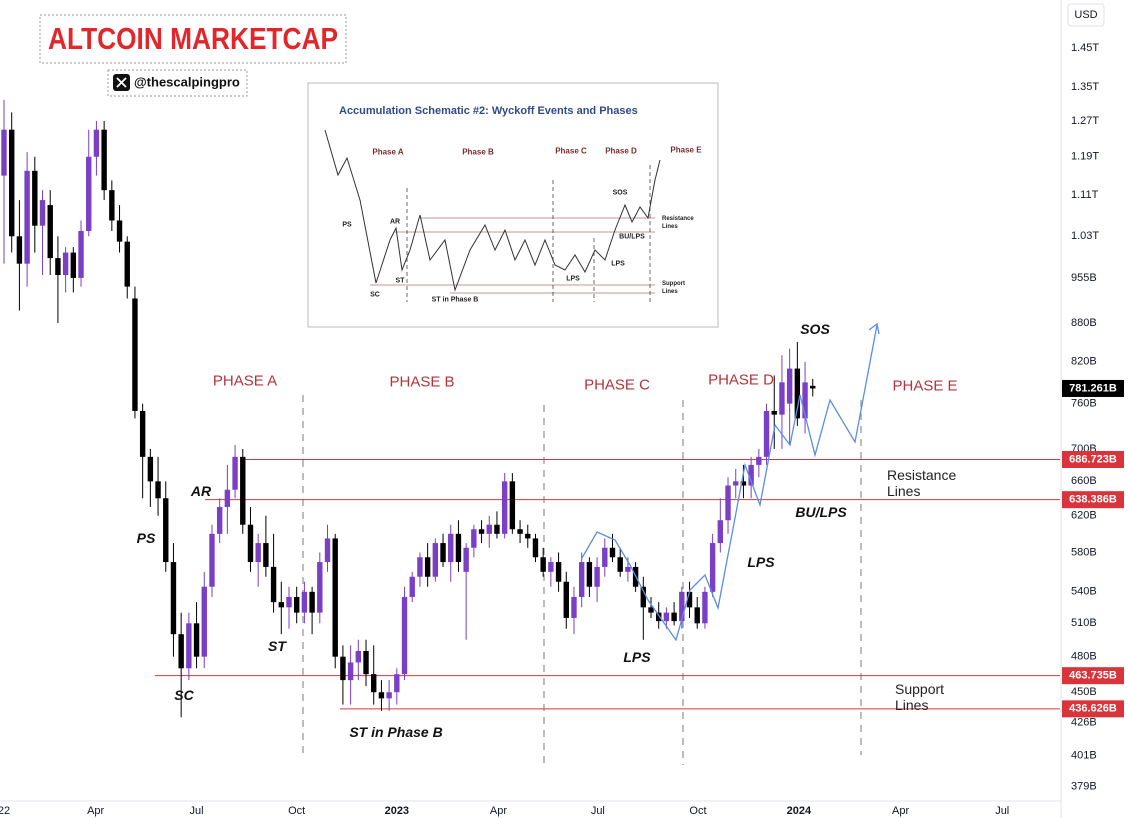 The image size is (1128, 818). Describe the element at coordinates (799, 811) in the screenshot. I see `x-tick-label: 2024` at that location.